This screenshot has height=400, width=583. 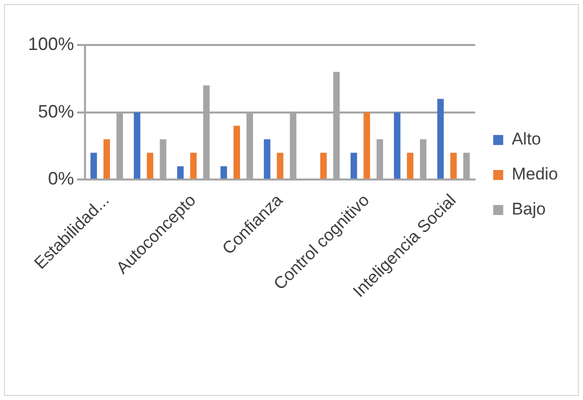 What do you see at coordinates (535, 174) in the screenshot?
I see `legend-label: Medio` at bounding box center [535, 174].